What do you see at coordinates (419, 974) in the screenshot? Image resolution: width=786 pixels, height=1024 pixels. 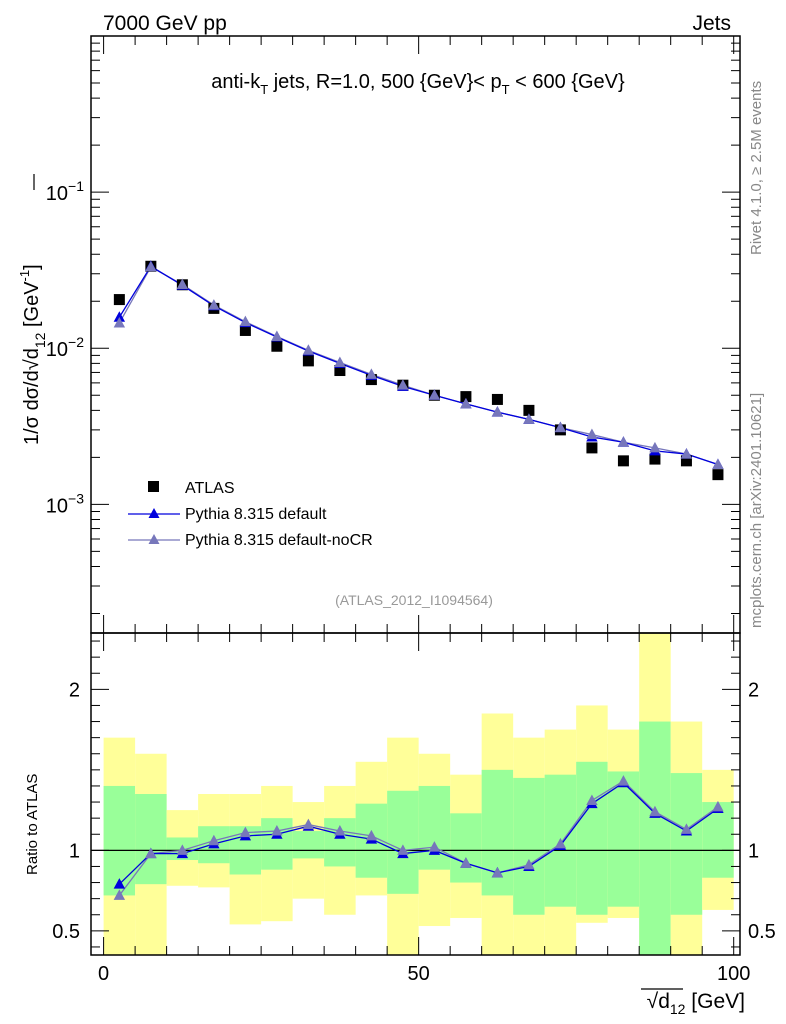 I see `x-tick-label: 50` at bounding box center [419, 974].